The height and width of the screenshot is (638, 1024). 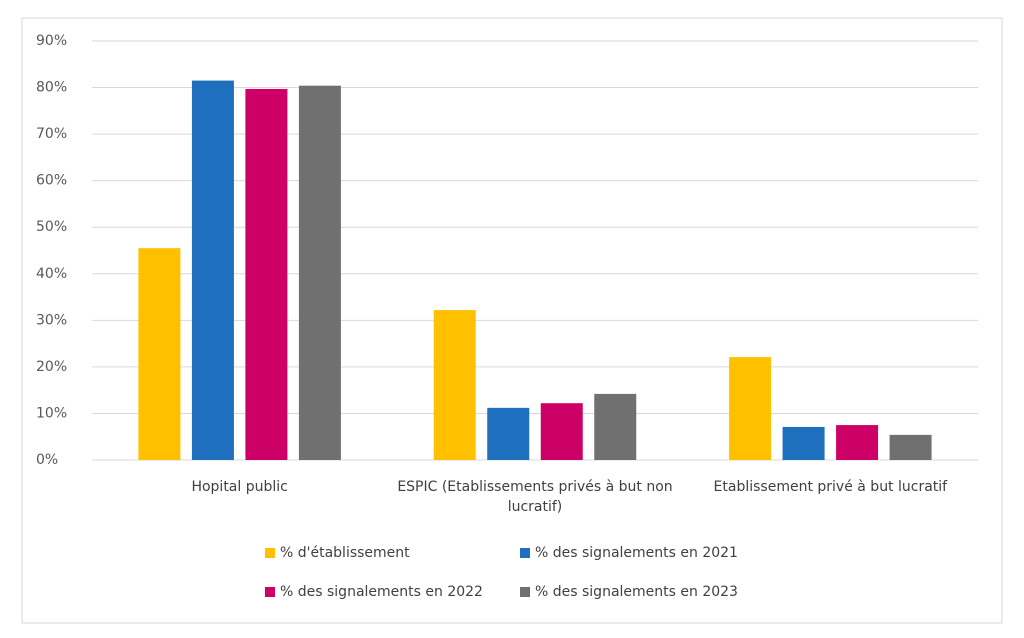 I want to click on legend-item: % des signalements en 2021, so click(x=629, y=553).